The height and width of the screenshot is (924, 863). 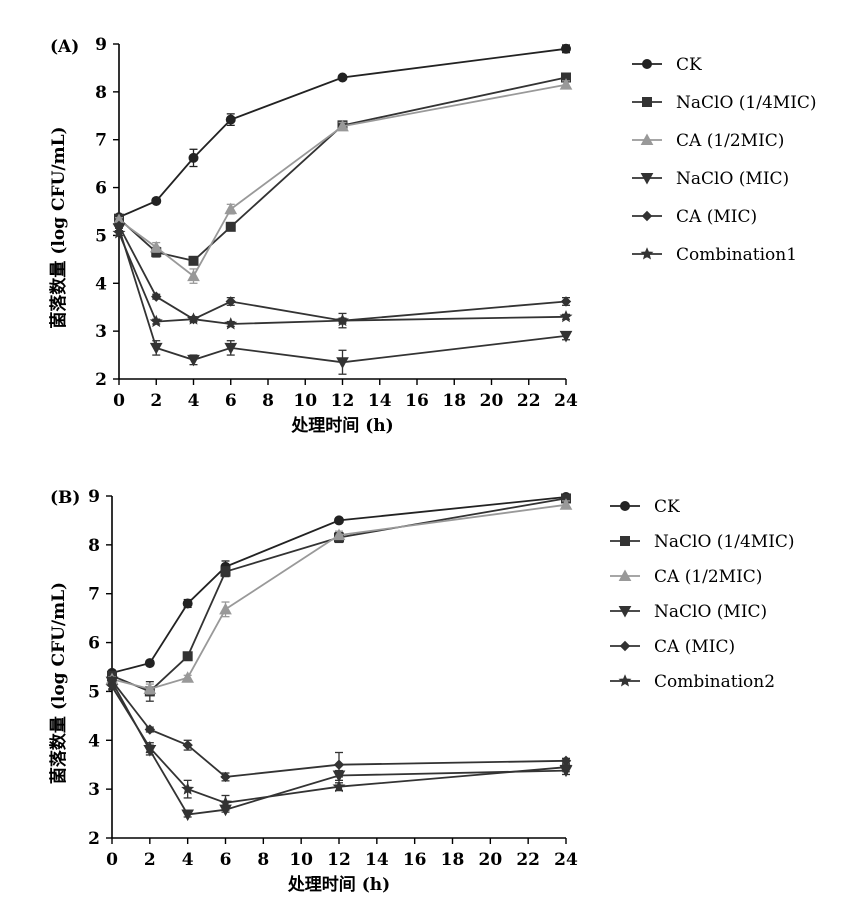 What do you see at coordinates (724, 103) in the screenshot?
I see `legend-entry: NaClO (1/4MIC)` at bounding box center [724, 103].